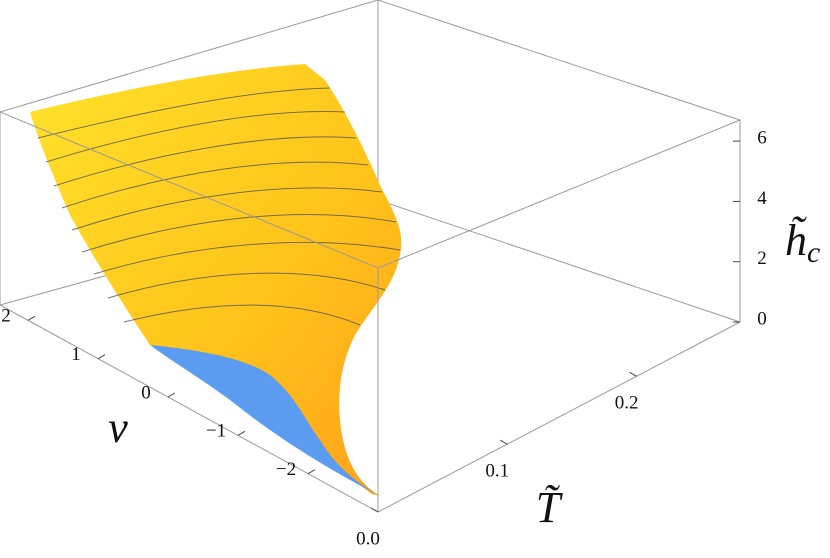  What do you see at coordinates (762, 258) in the screenshot?
I see `zticks-label: 2` at bounding box center [762, 258].